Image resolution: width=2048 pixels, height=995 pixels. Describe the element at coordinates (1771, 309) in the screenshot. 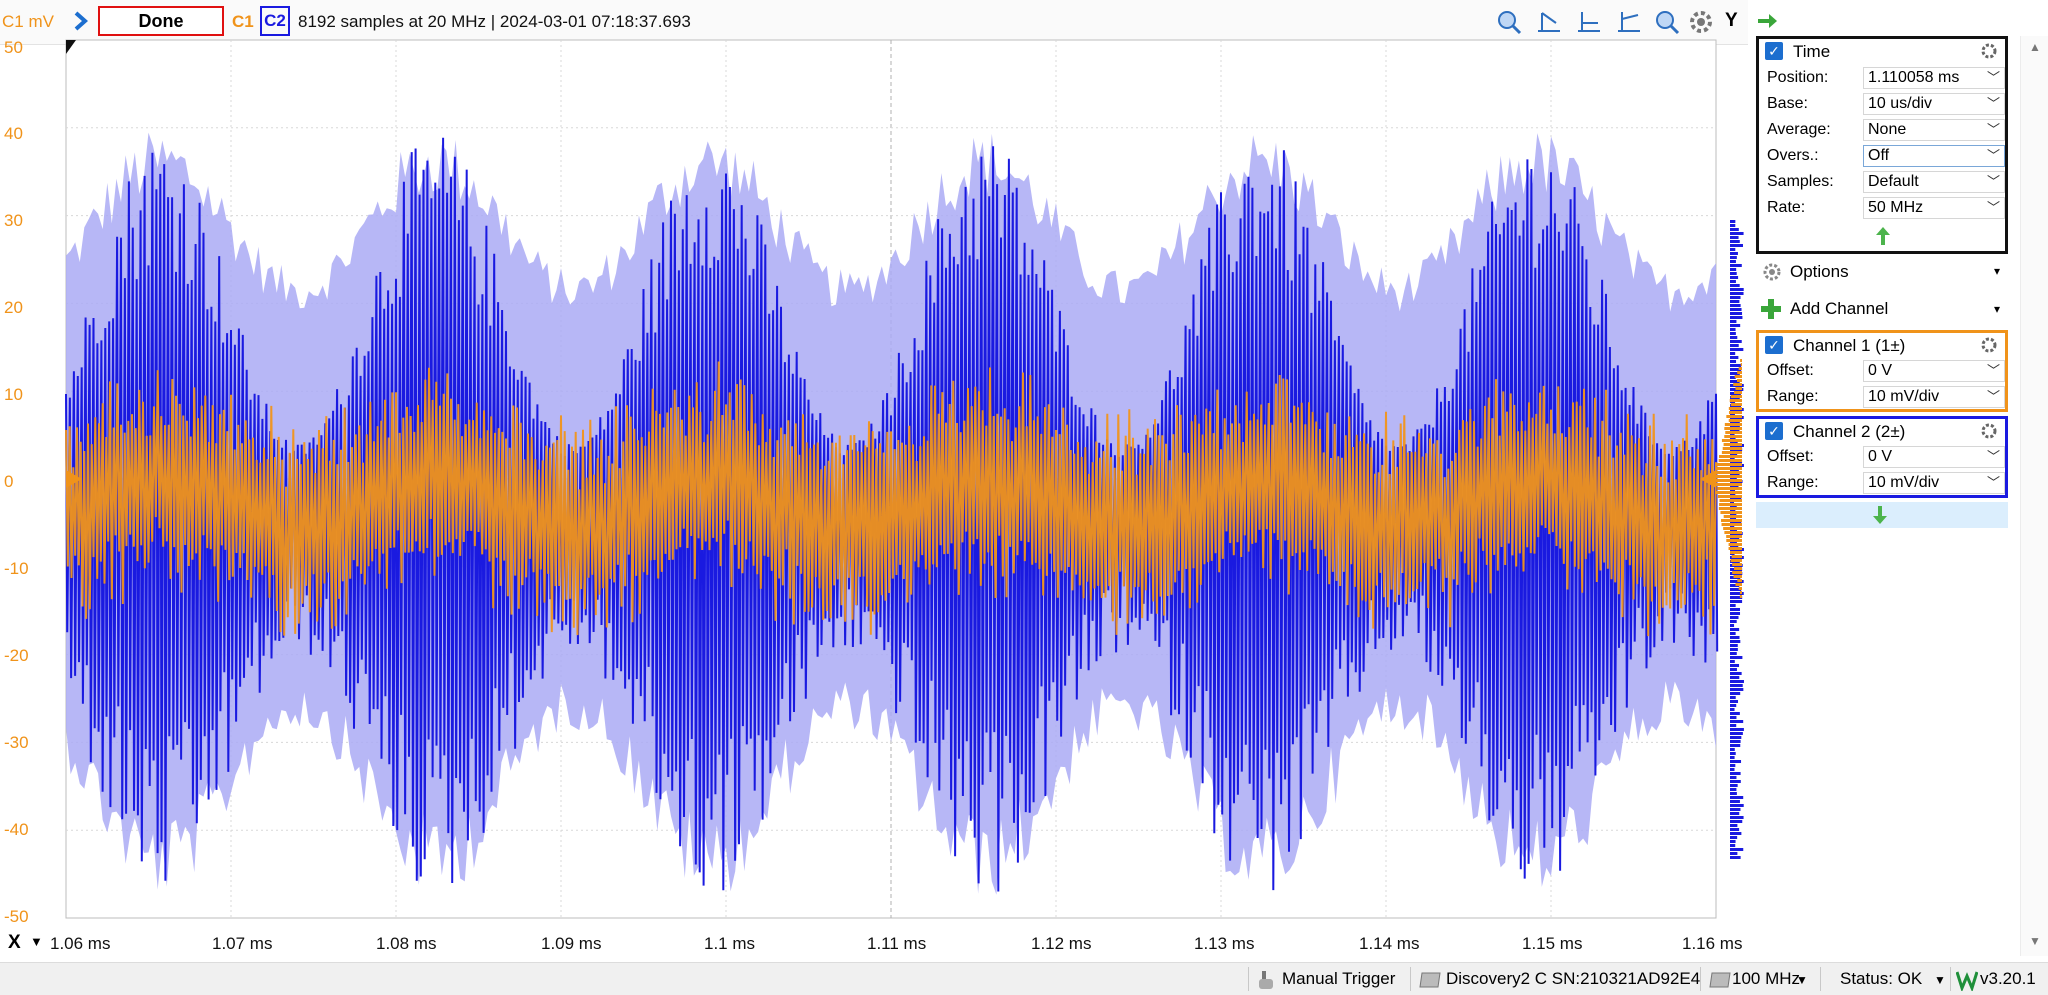

I see `plus-icon` at that location.